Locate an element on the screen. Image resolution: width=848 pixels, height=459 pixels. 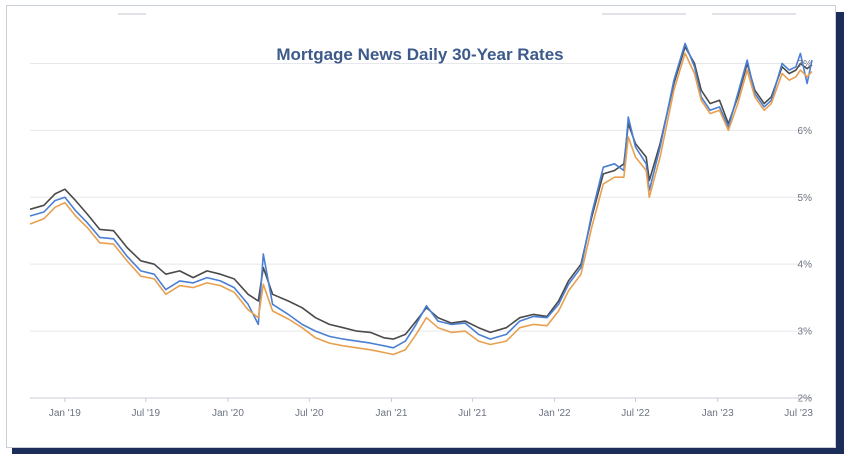
x-tick-label: Jul '23 is located at coordinates (798, 413).